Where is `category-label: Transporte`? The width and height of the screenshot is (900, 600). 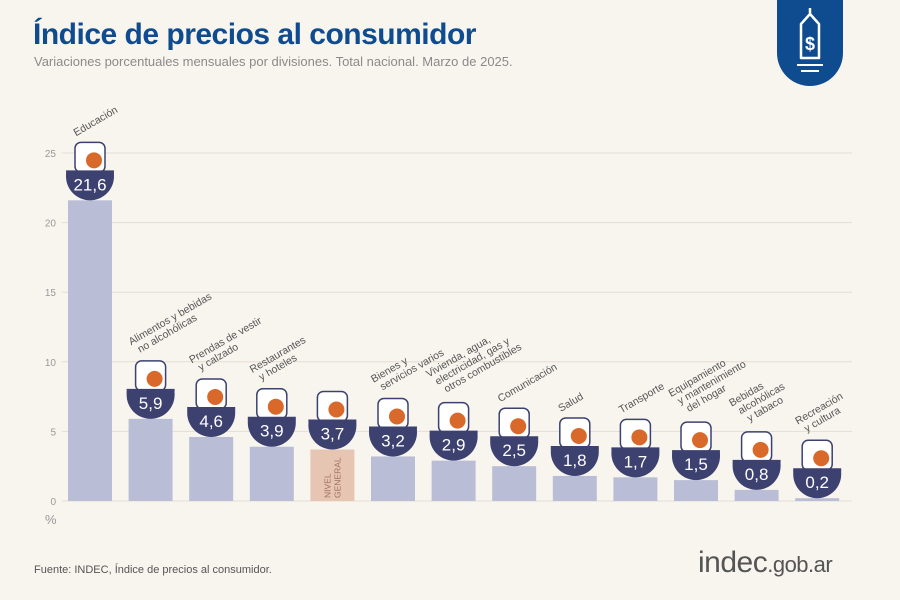 category-label: Transporte is located at coordinates (642, 398).